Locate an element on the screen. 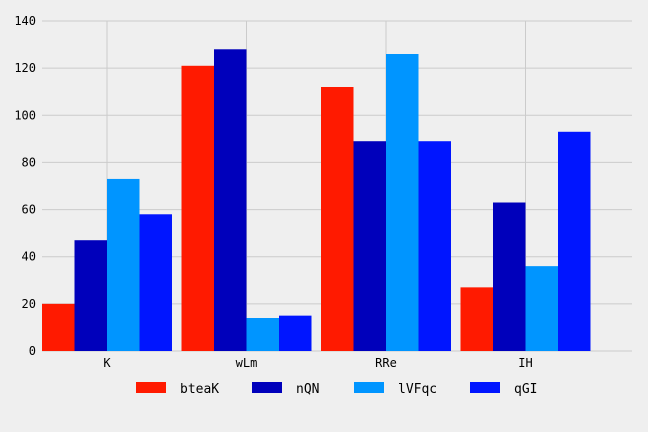 Image resolution: width=648 pixels, height=432 pixels. x-tick-label: RRe is located at coordinates (386, 363).